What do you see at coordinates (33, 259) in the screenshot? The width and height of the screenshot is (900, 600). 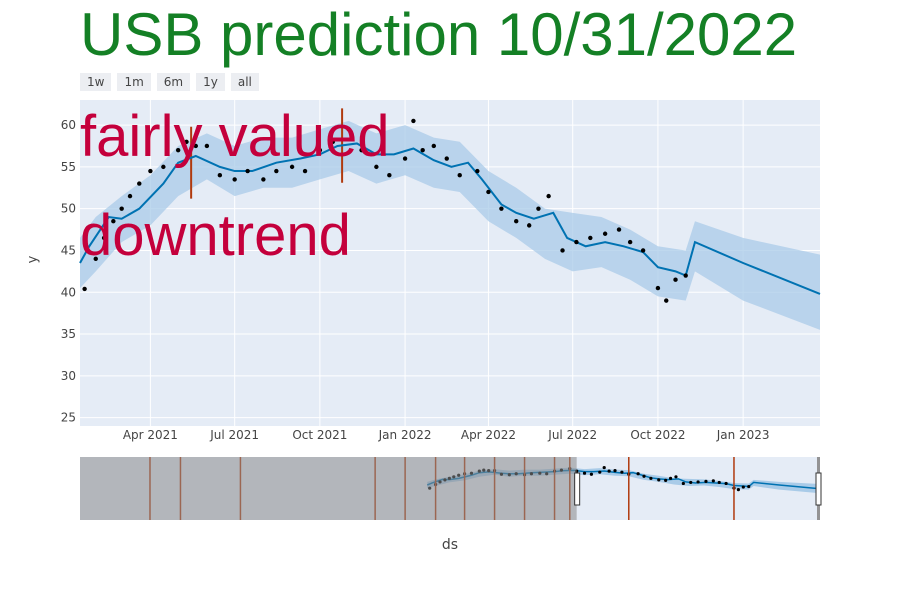 I see `y-axis-label: y` at bounding box center [33, 259].